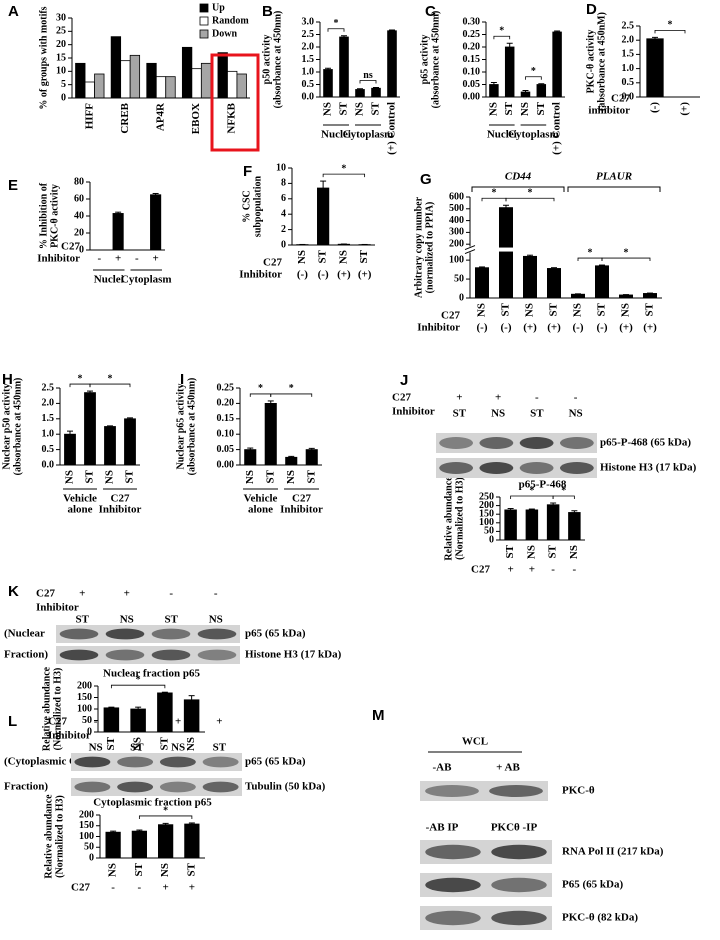 The height and width of the screenshot is (940, 720). Describe the element at coordinates (232, 117) in the screenshot. I see `x-tick-label: NFKB` at that location.